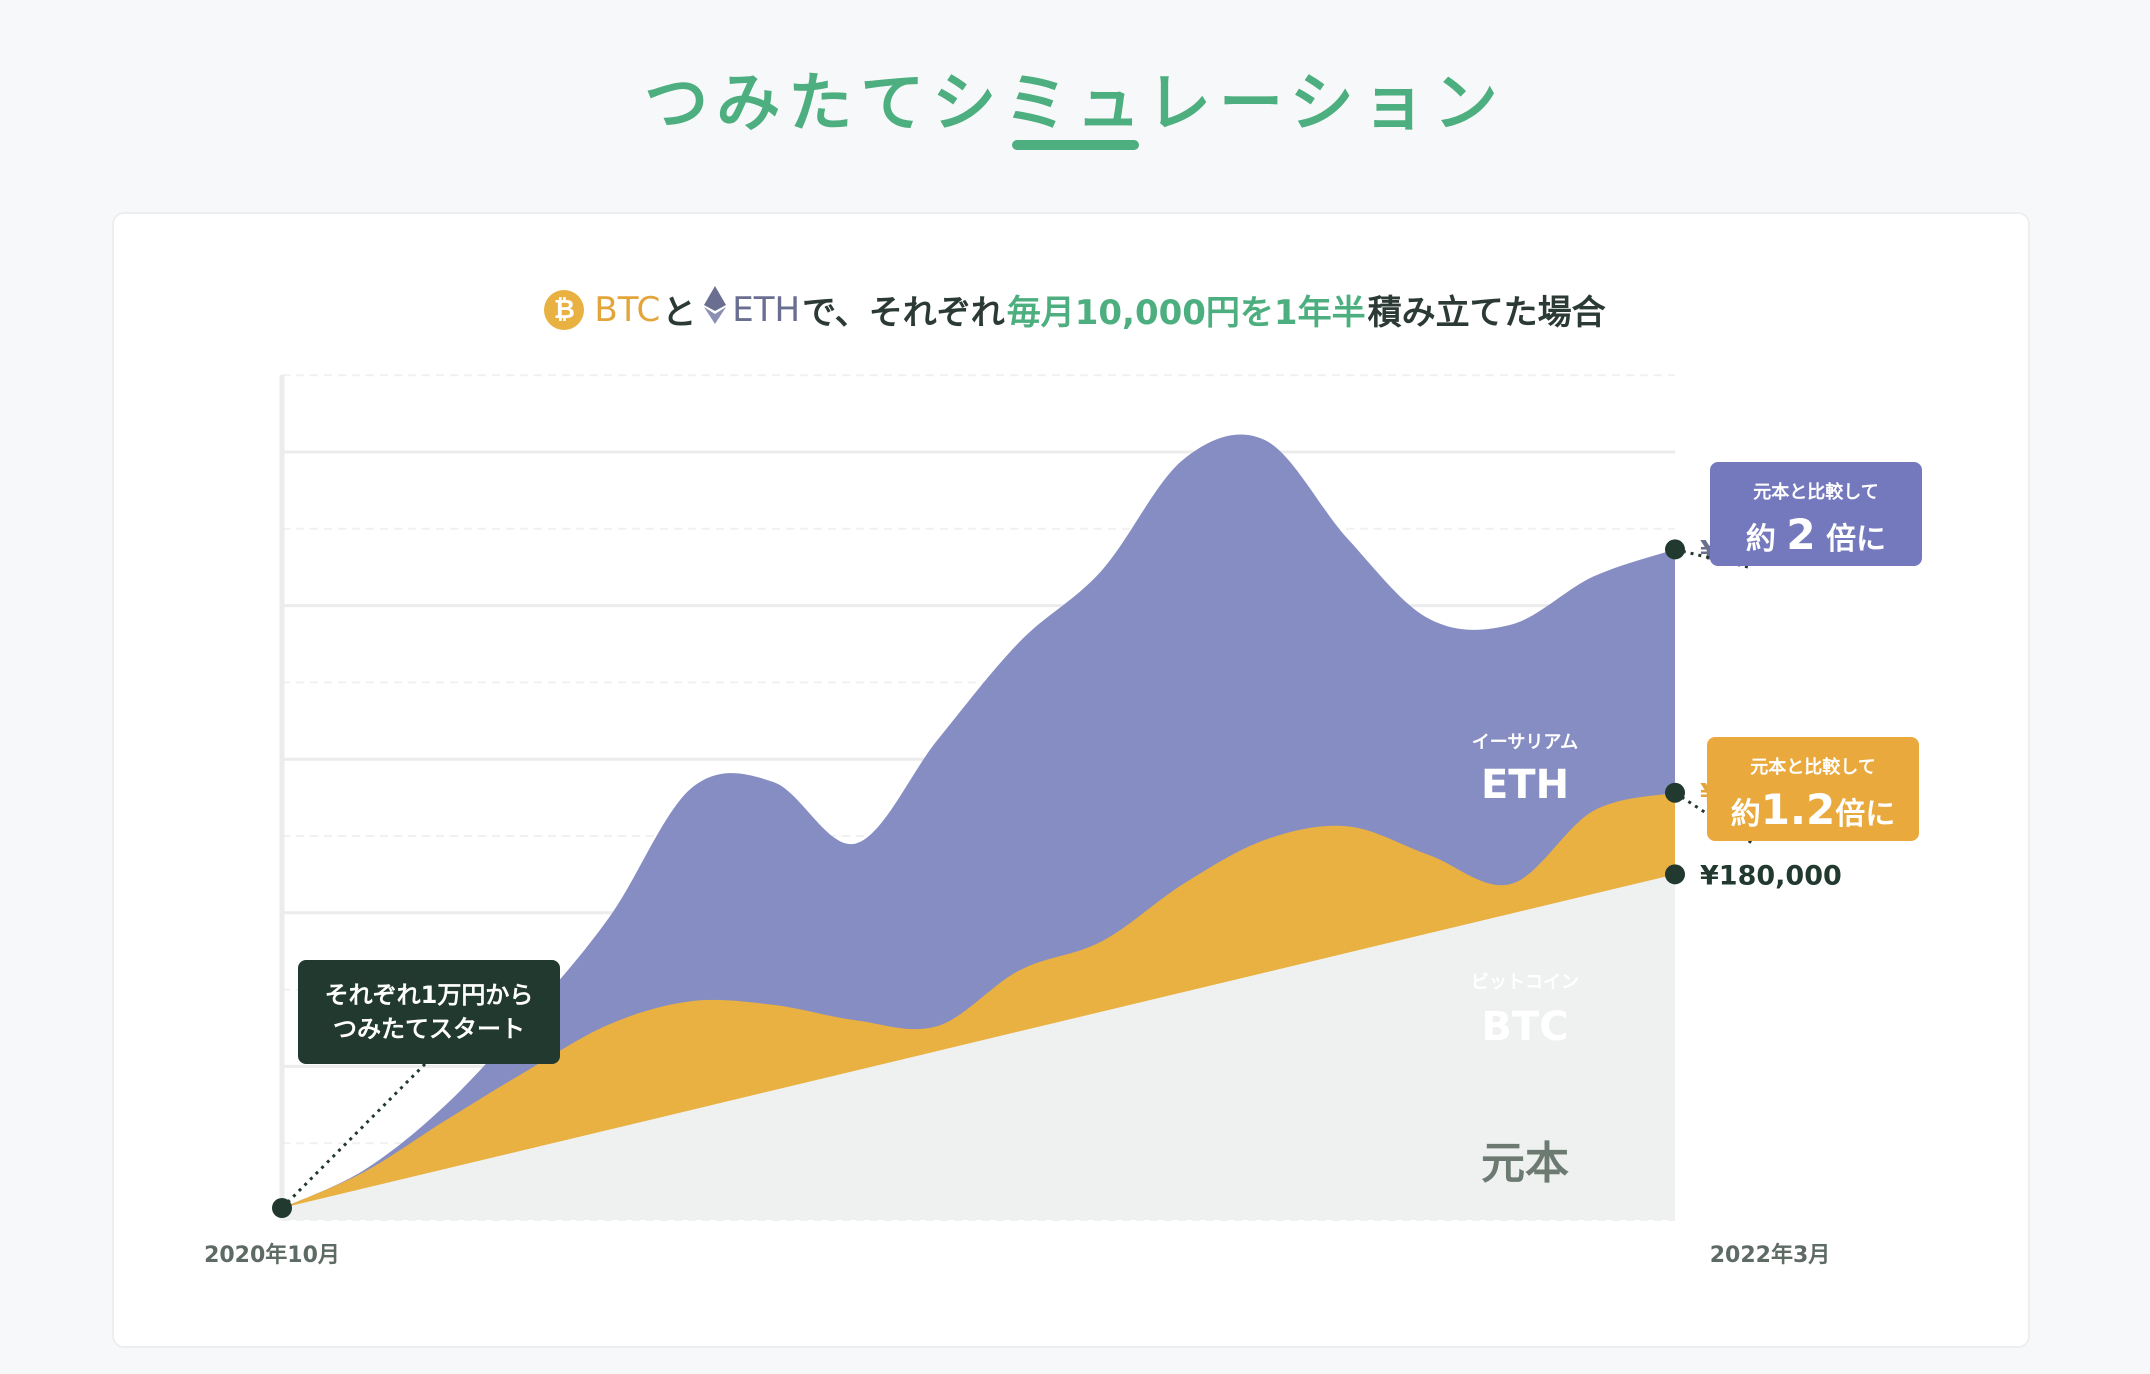 Image resolution: width=2150 pixels, height=1374 pixels. I want to click on btc-label: BTC, so click(1524, 1027).